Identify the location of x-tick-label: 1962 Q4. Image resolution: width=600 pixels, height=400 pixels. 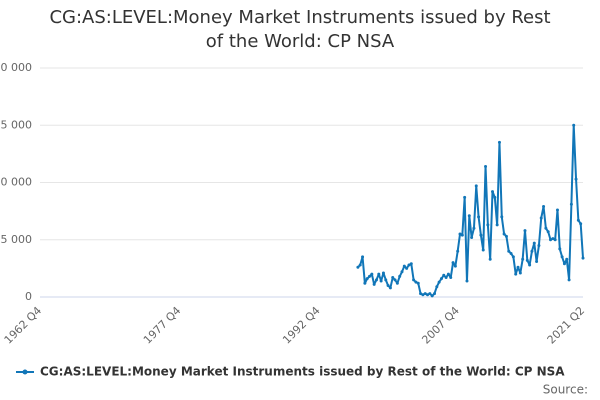
(23, 325).